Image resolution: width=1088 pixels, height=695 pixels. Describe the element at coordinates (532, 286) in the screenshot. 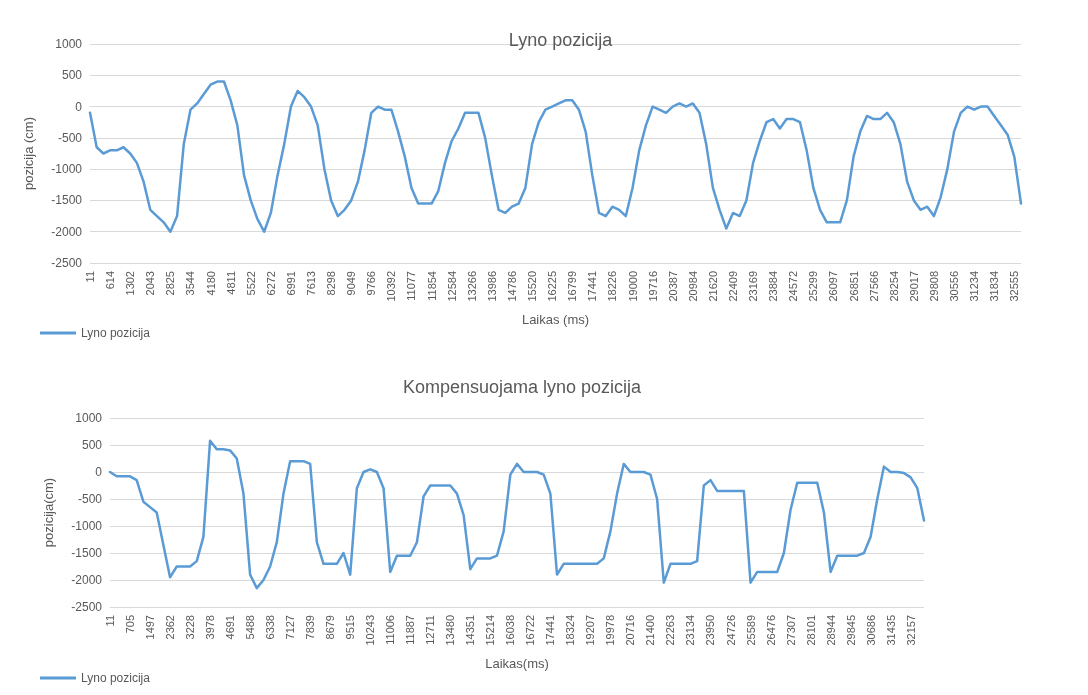

I see `x-tick-label: 15520` at that location.